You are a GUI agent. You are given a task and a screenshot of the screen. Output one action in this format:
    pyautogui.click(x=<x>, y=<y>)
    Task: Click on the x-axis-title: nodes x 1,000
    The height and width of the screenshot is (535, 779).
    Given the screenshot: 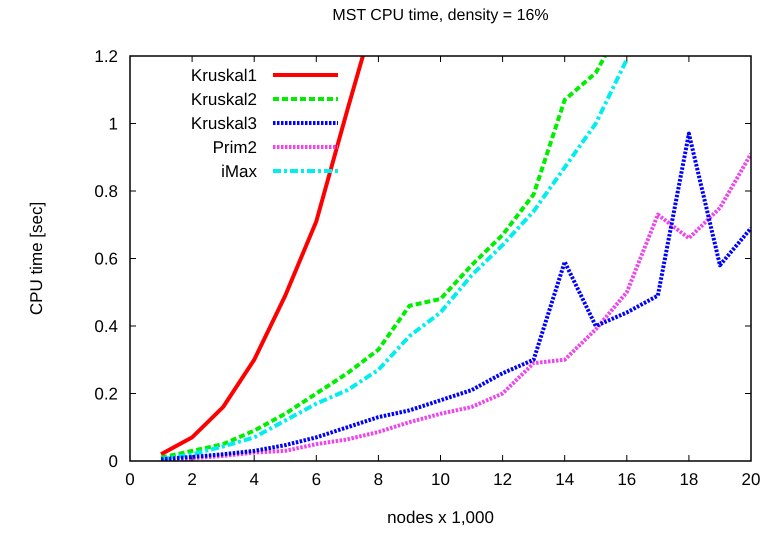 What is the action you would take?
    pyautogui.click(x=440, y=517)
    